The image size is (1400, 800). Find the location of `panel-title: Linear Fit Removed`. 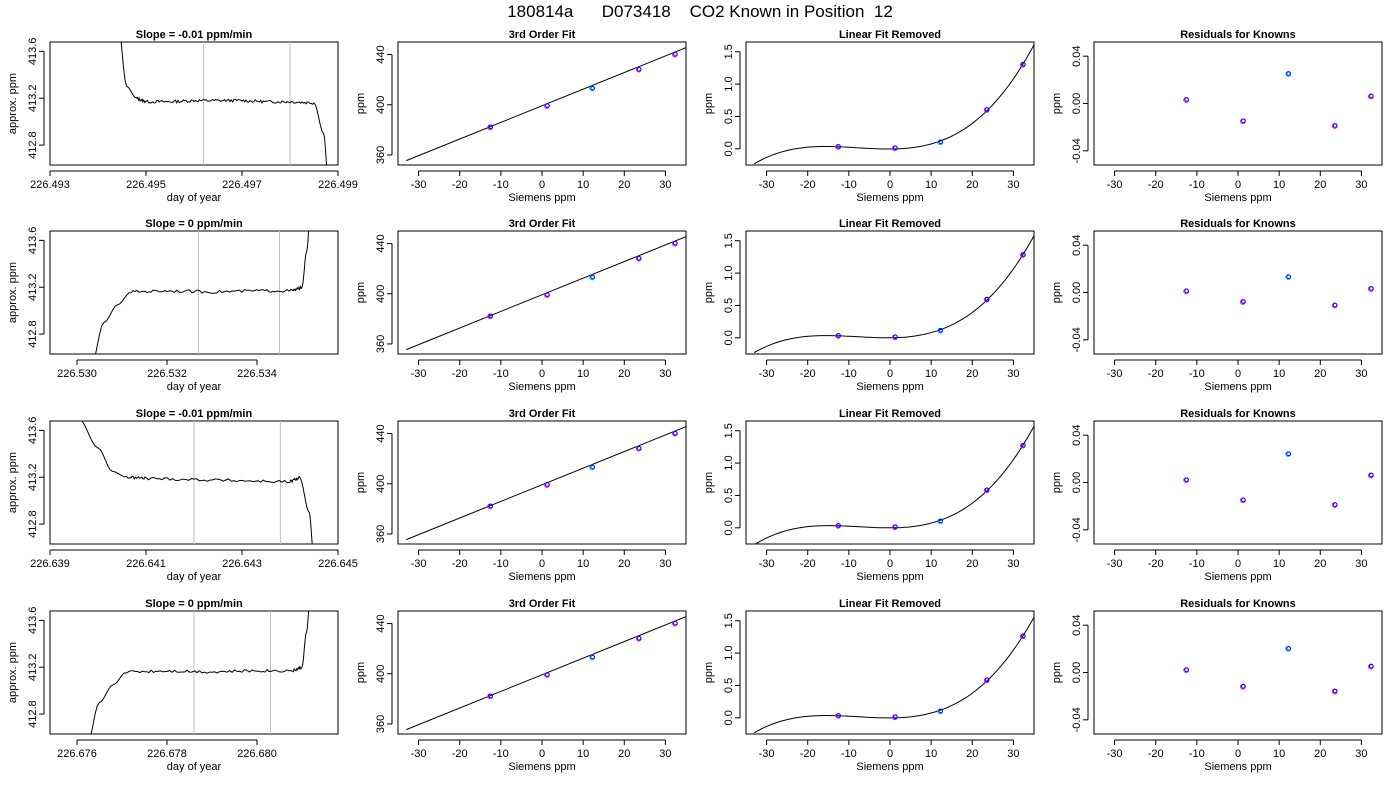

panel-title: Linear Fit Removed is located at coordinates (890, 35).